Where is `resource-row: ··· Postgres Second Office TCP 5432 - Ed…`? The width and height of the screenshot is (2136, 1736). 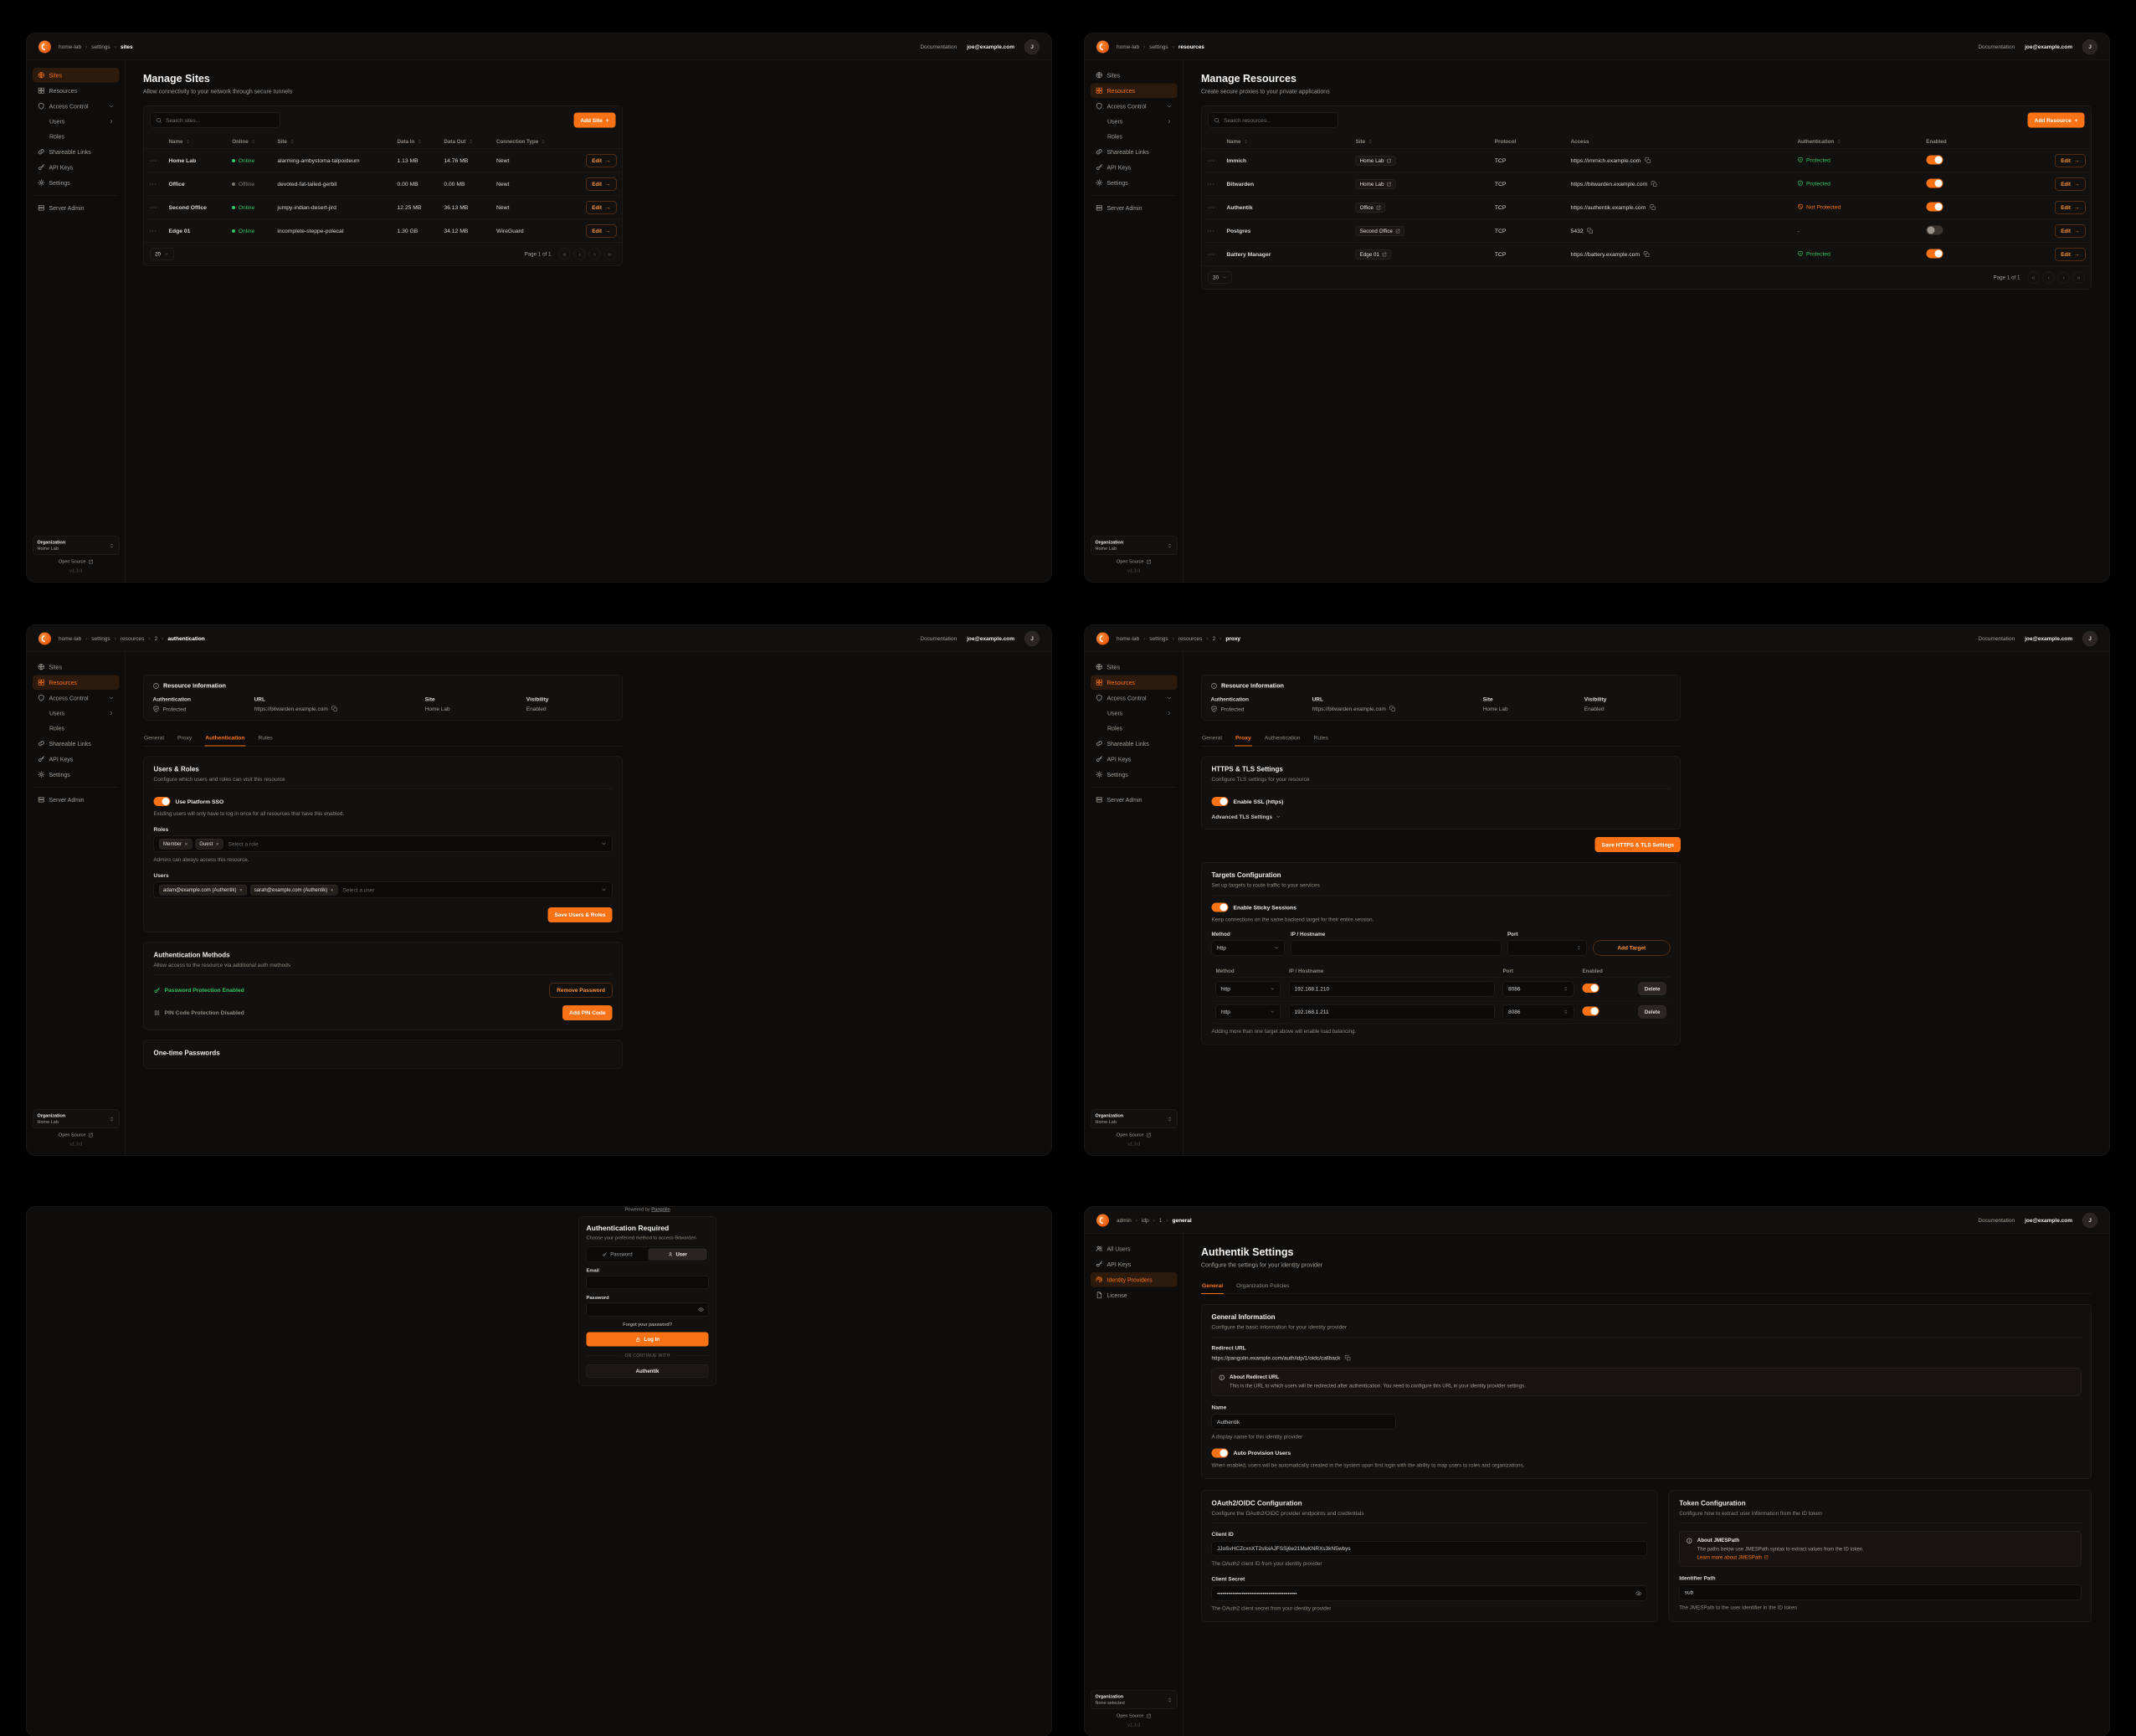
resource-row: ··· Postgres Second Office TCP 5432 - Ed… is located at coordinates (1647, 230).